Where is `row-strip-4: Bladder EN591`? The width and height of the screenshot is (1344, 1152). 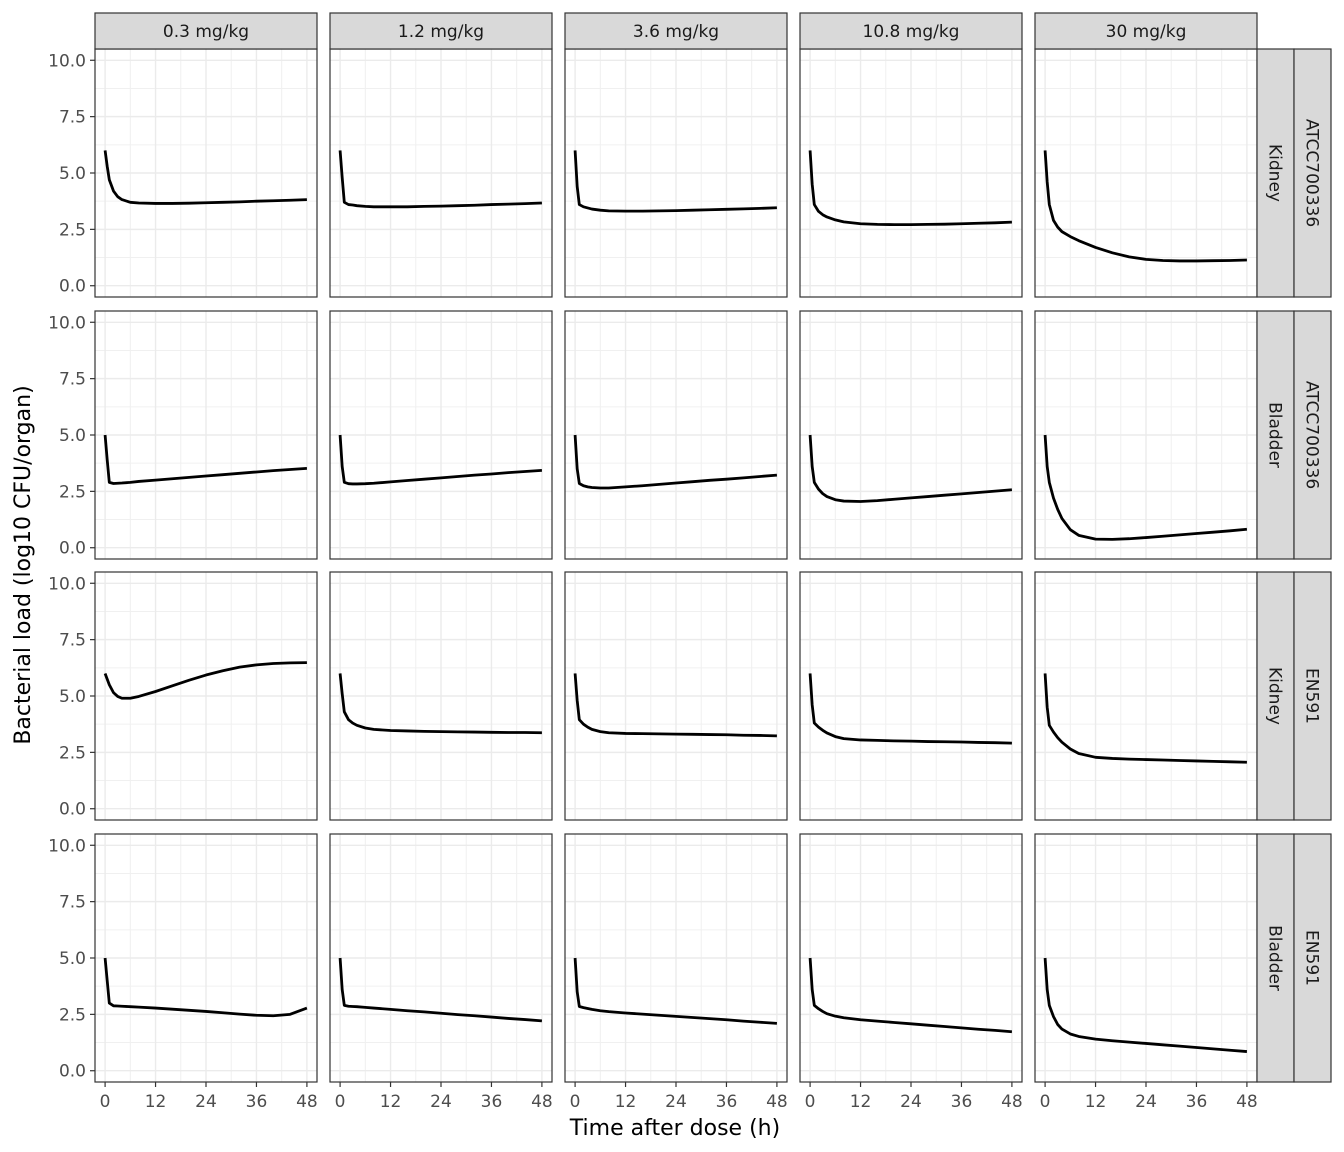 row-strip-4: Bladder EN591 is located at coordinates (1294, 958).